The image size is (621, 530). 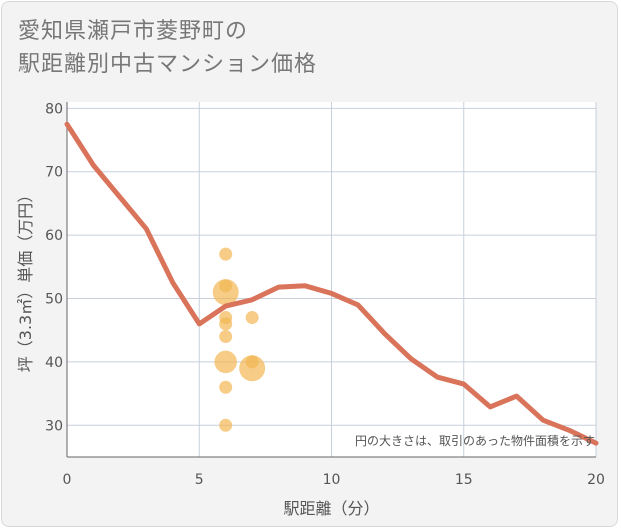 What do you see at coordinates (475, 440) in the screenshot?
I see `size-legend-note: 円の大きさは、取引のあった物件面積を示す` at bounding box center [475, 440].